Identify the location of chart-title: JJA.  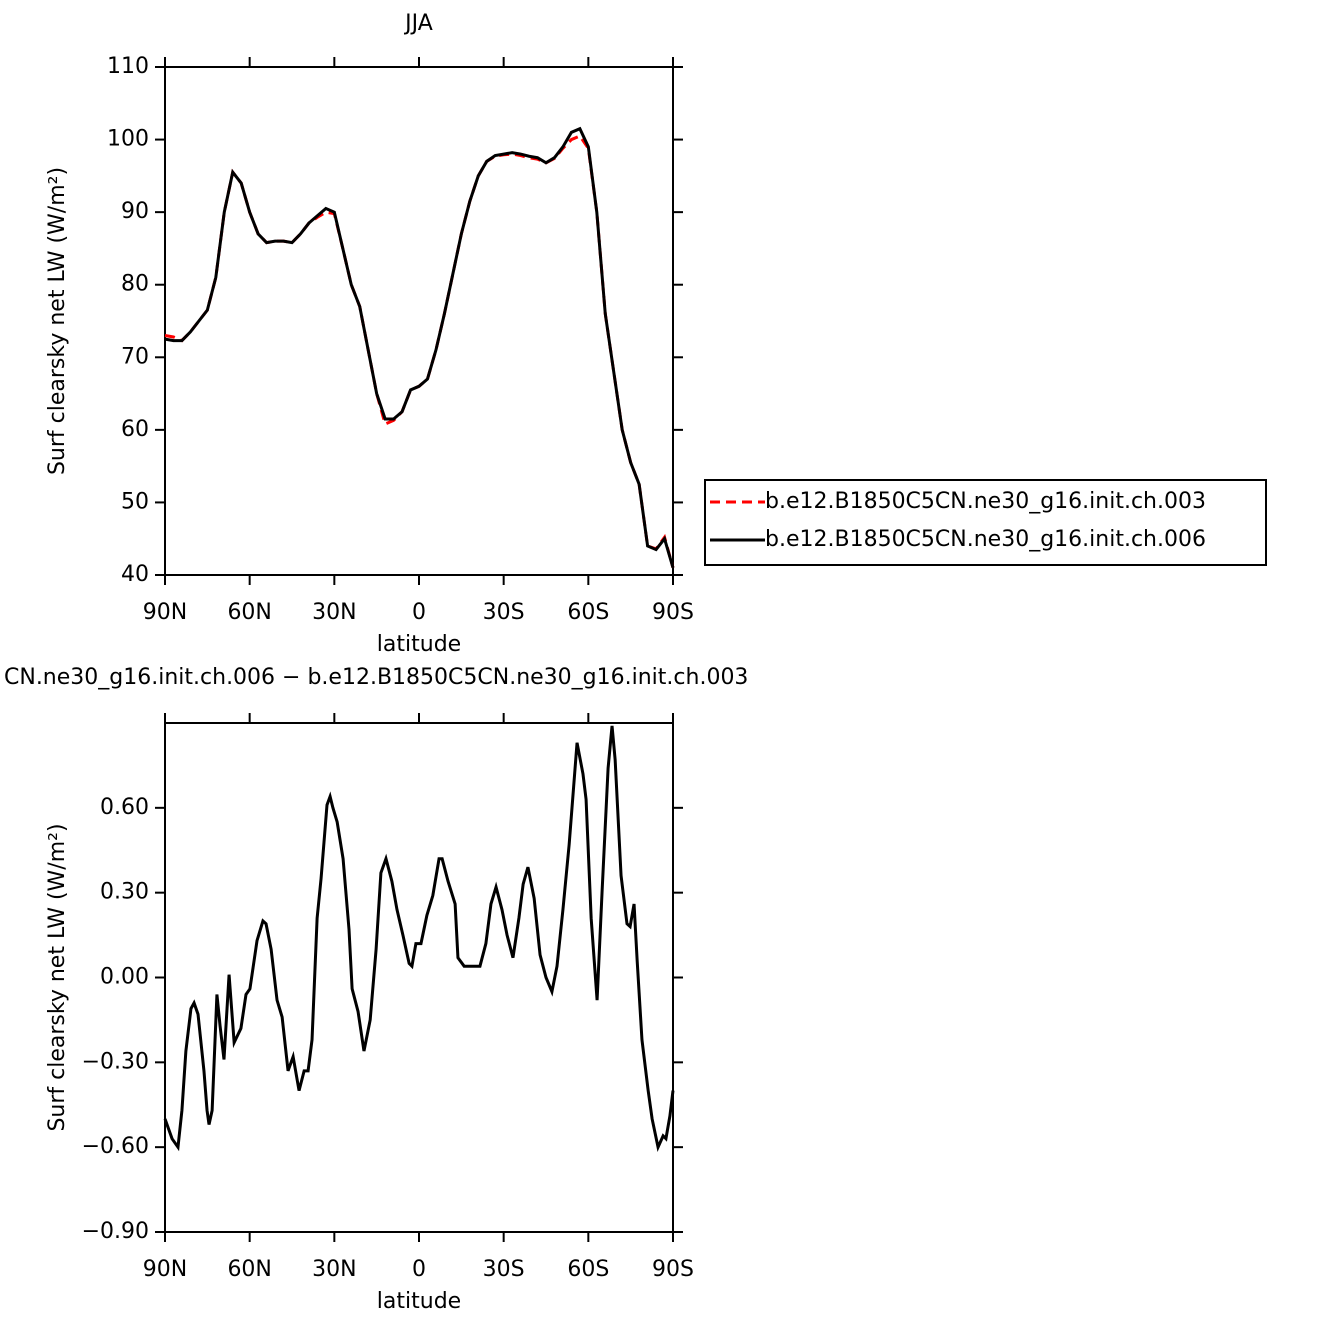
(418, 23).